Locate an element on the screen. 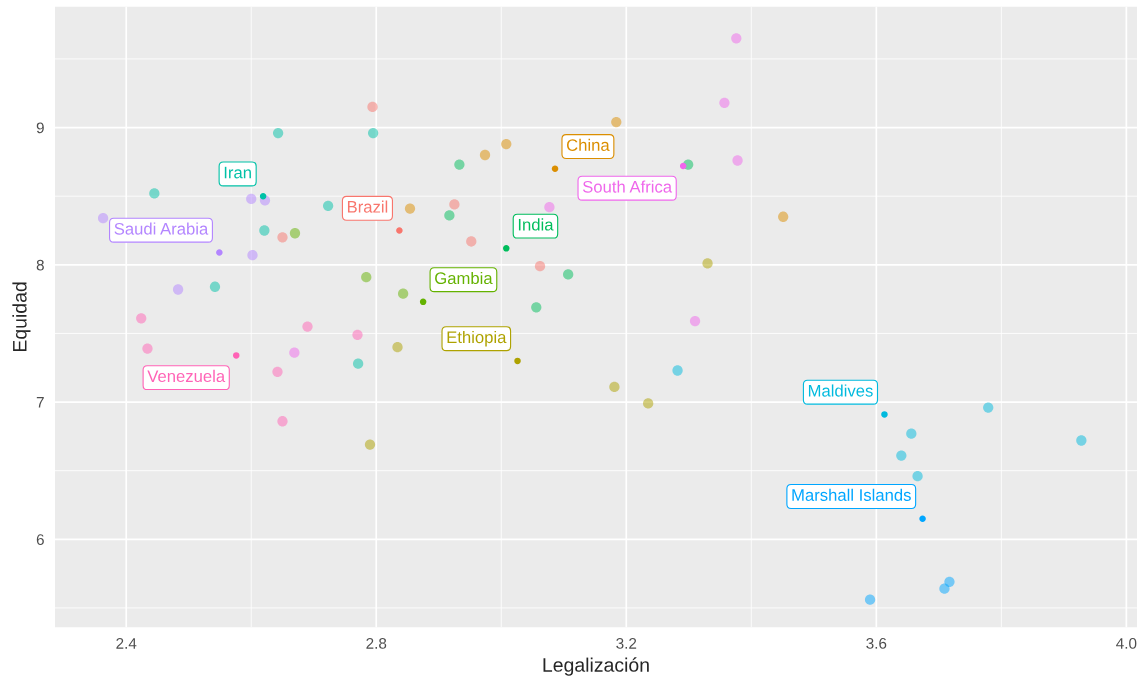 Image resolution: width=1145 pixels, height=678 pixels. annotation: Iran is located at coordinates (237, 172).